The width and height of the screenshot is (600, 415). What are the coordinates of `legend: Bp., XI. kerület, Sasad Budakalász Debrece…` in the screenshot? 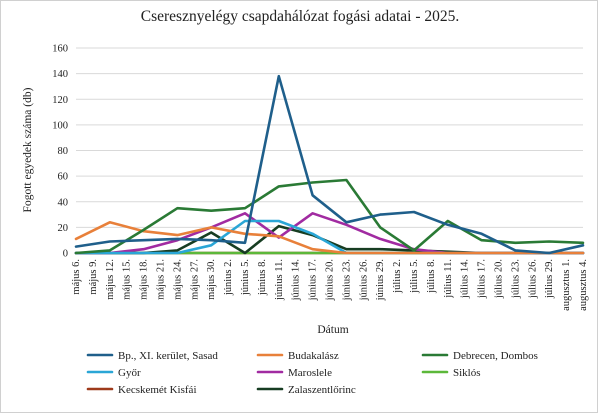 It's located at (312, 373).